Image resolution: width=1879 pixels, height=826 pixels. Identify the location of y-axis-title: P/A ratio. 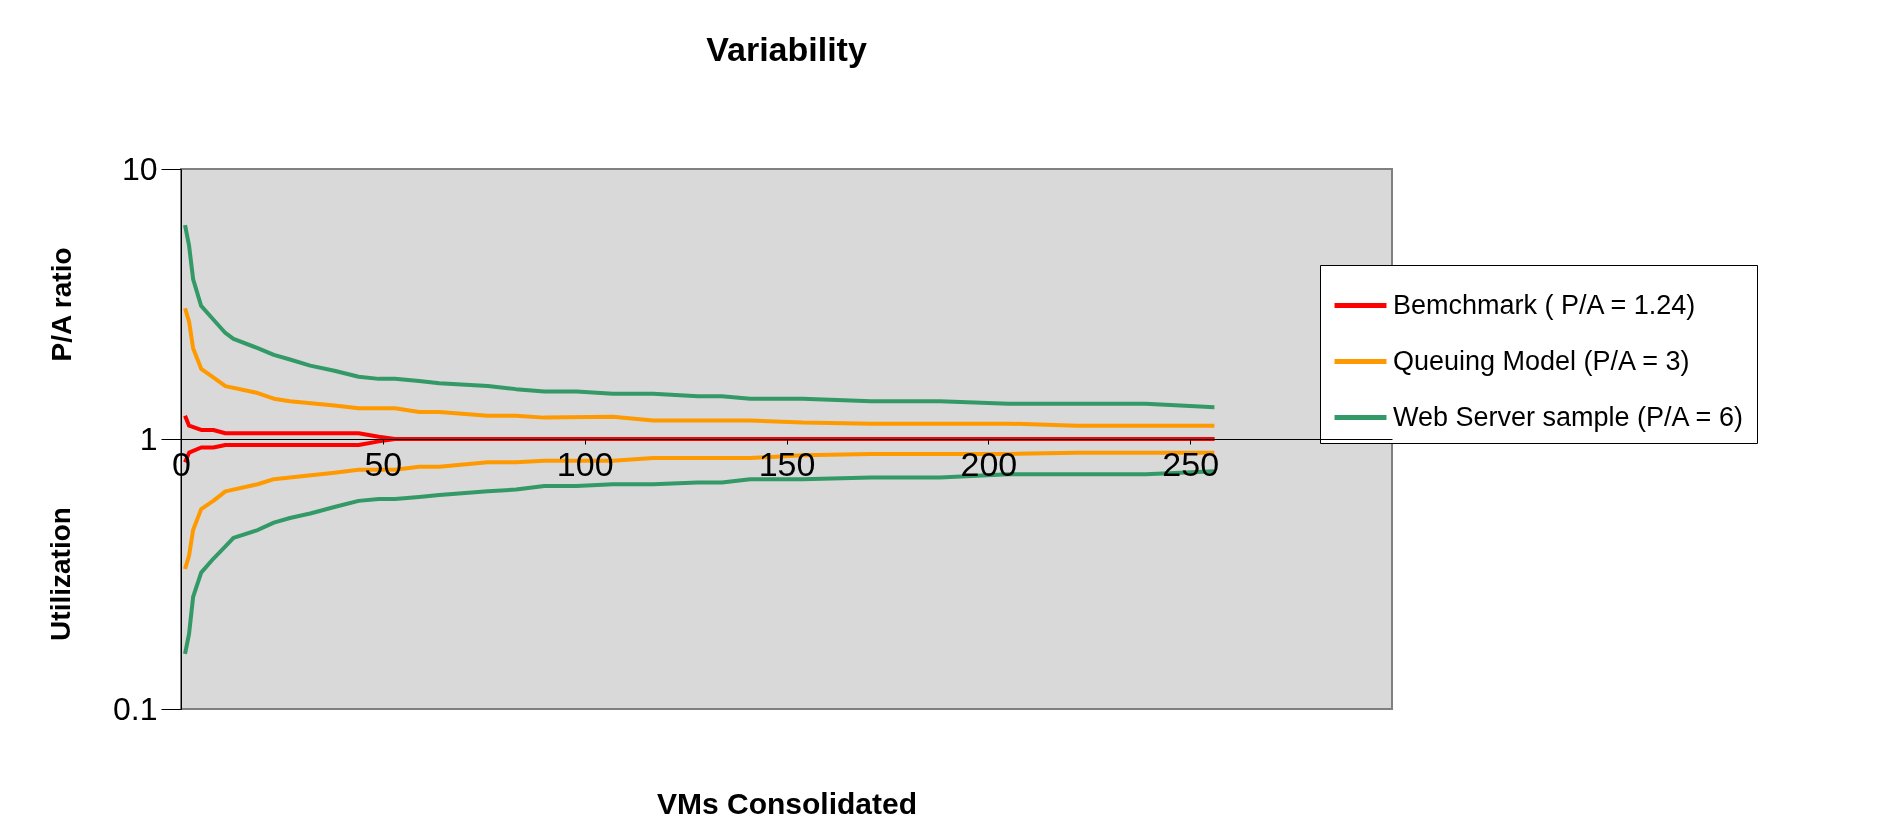
(61, 304).